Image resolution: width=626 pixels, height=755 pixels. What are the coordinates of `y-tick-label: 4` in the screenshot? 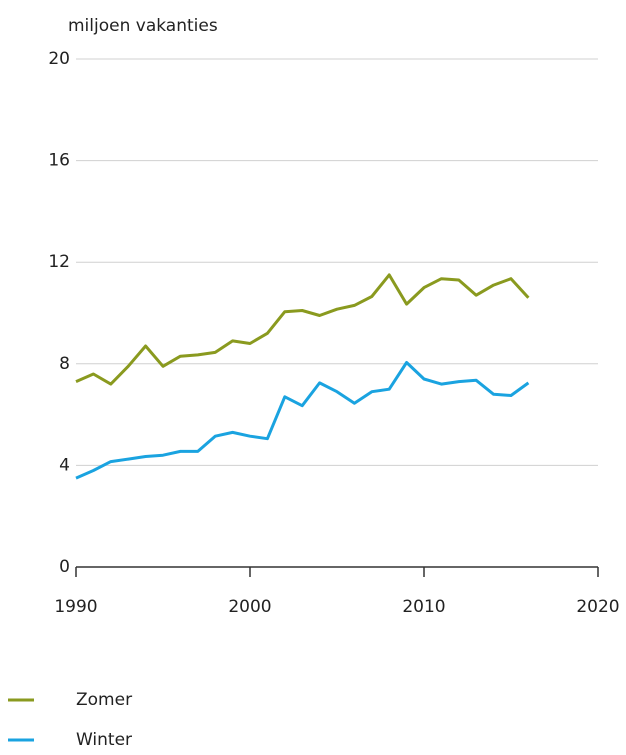 It's located at (64, 465).